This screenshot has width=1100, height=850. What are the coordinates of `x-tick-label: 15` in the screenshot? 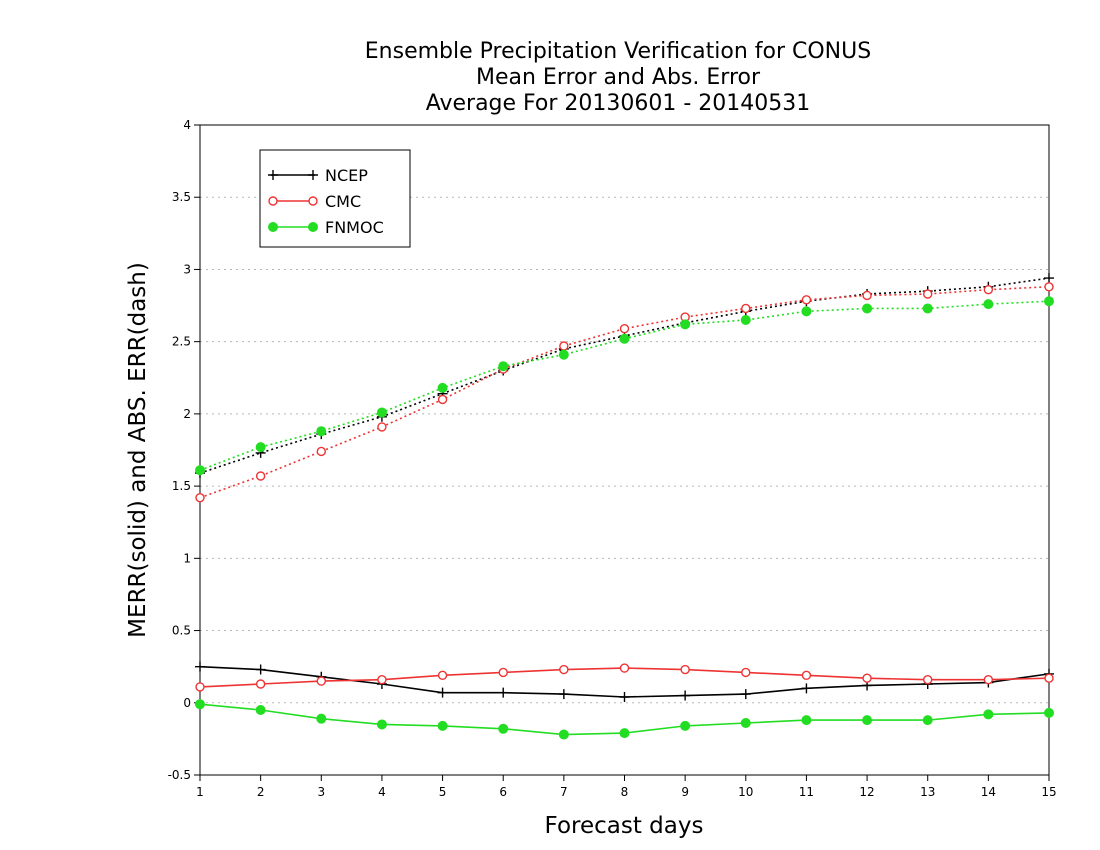 It's located at (1048, 792).